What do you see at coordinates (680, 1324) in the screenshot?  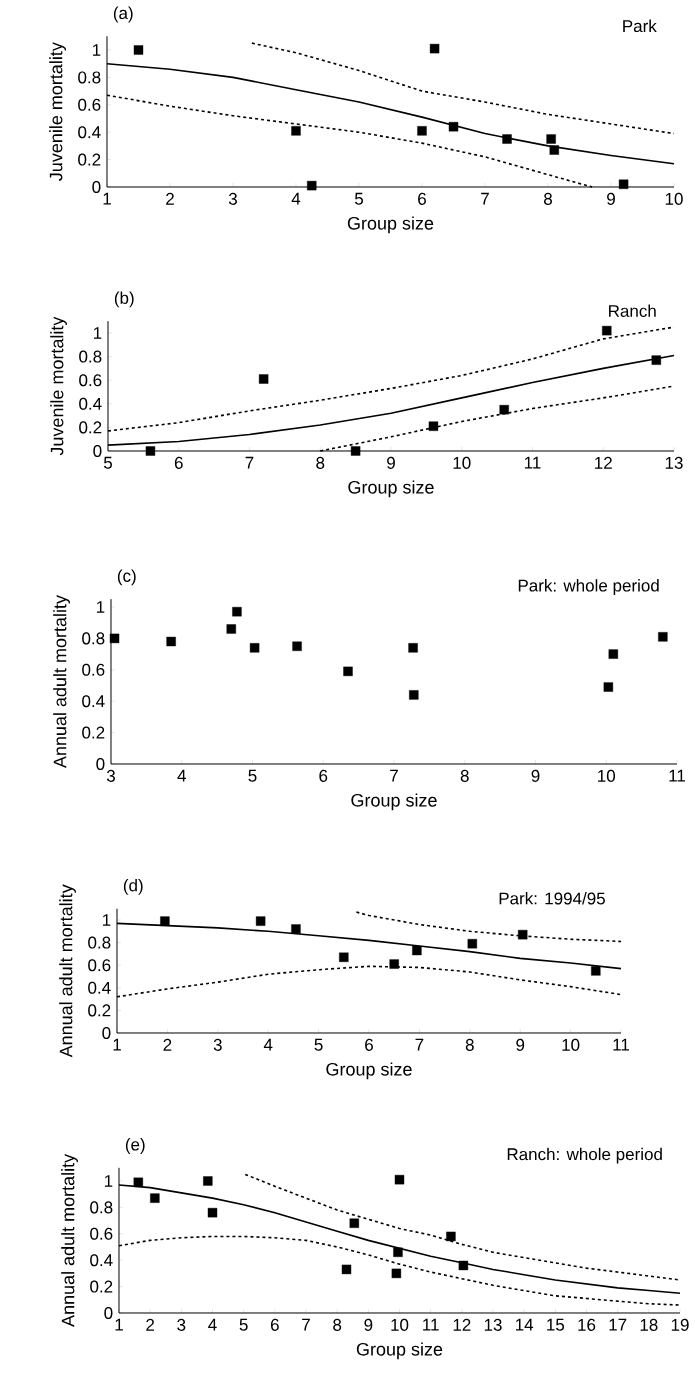 I see `x-tick-label: 19` at bounding box center [680, 1324].